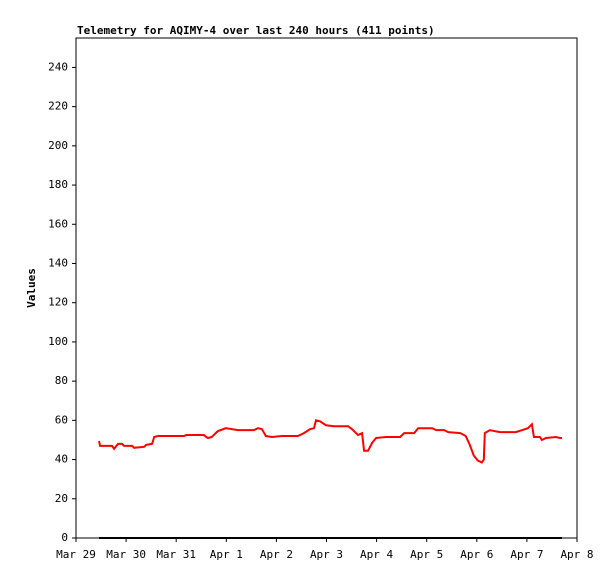 Image resolution: width=615 pixels, height=579 pixels. What do you see at coordinates (276, 554) in the screenshot?
I see `x-tick-label: Apr 2` at bounding box center [276, 554].